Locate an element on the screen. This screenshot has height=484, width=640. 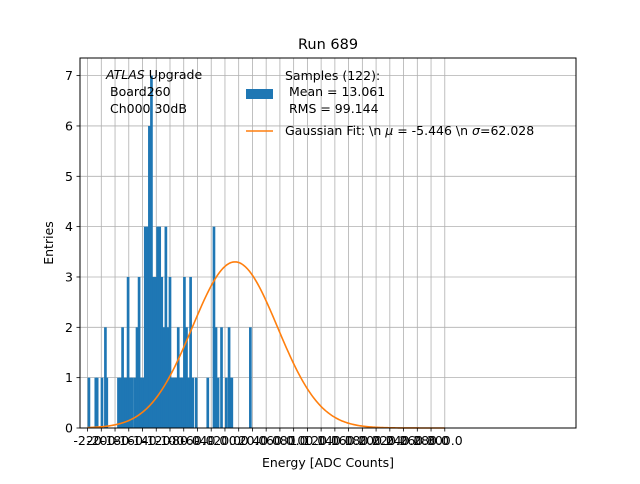
annotation-line3: Ch000 30dB is located at coordinates (148, 108).